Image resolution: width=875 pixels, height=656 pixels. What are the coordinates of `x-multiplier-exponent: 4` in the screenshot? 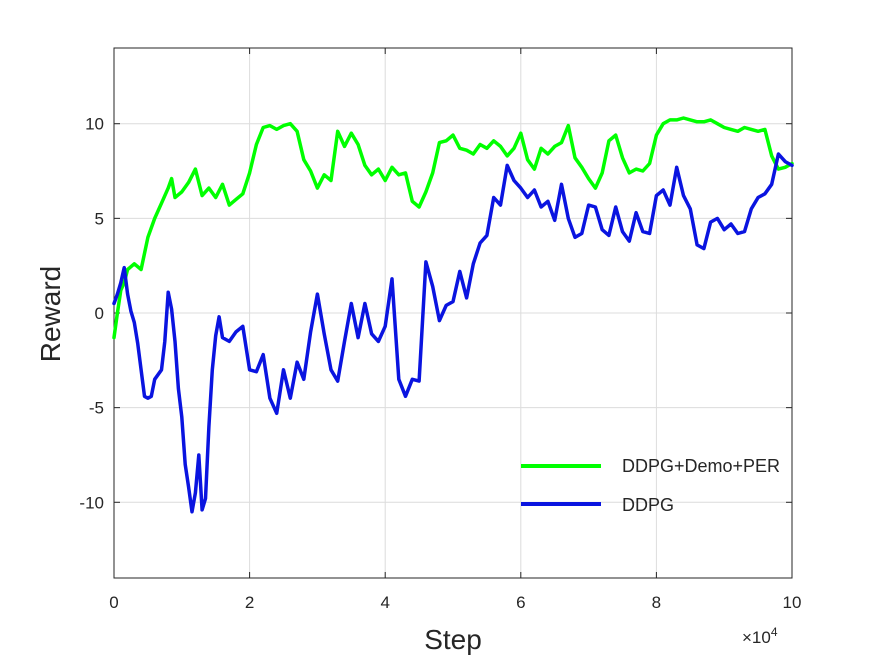 It's located at (774, 632).